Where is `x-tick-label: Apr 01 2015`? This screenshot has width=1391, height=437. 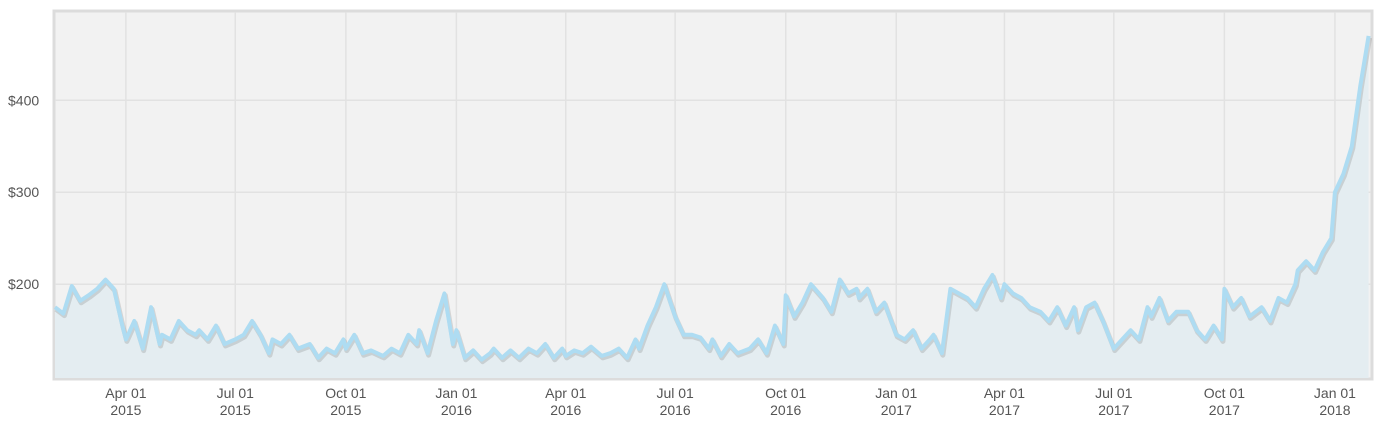
x-tick-label: Apr 01 2015 is located at coordinates (125, 401).